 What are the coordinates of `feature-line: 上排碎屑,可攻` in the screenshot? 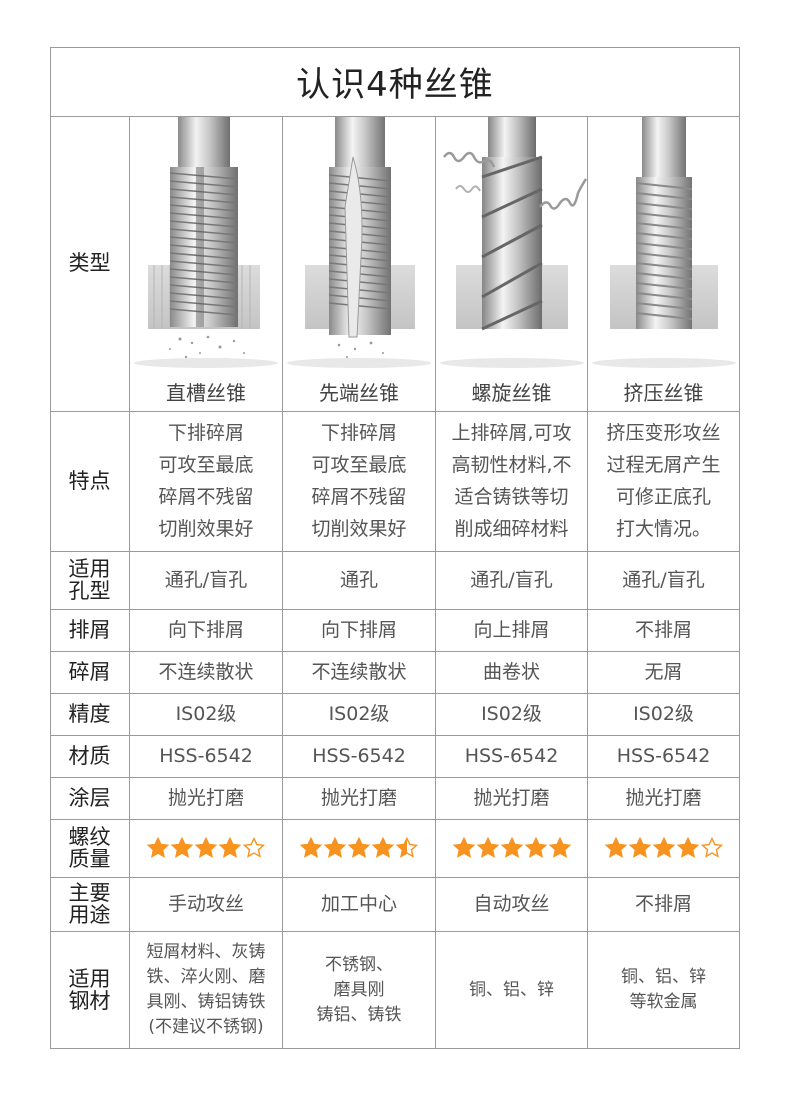 It's located at (511, 433).